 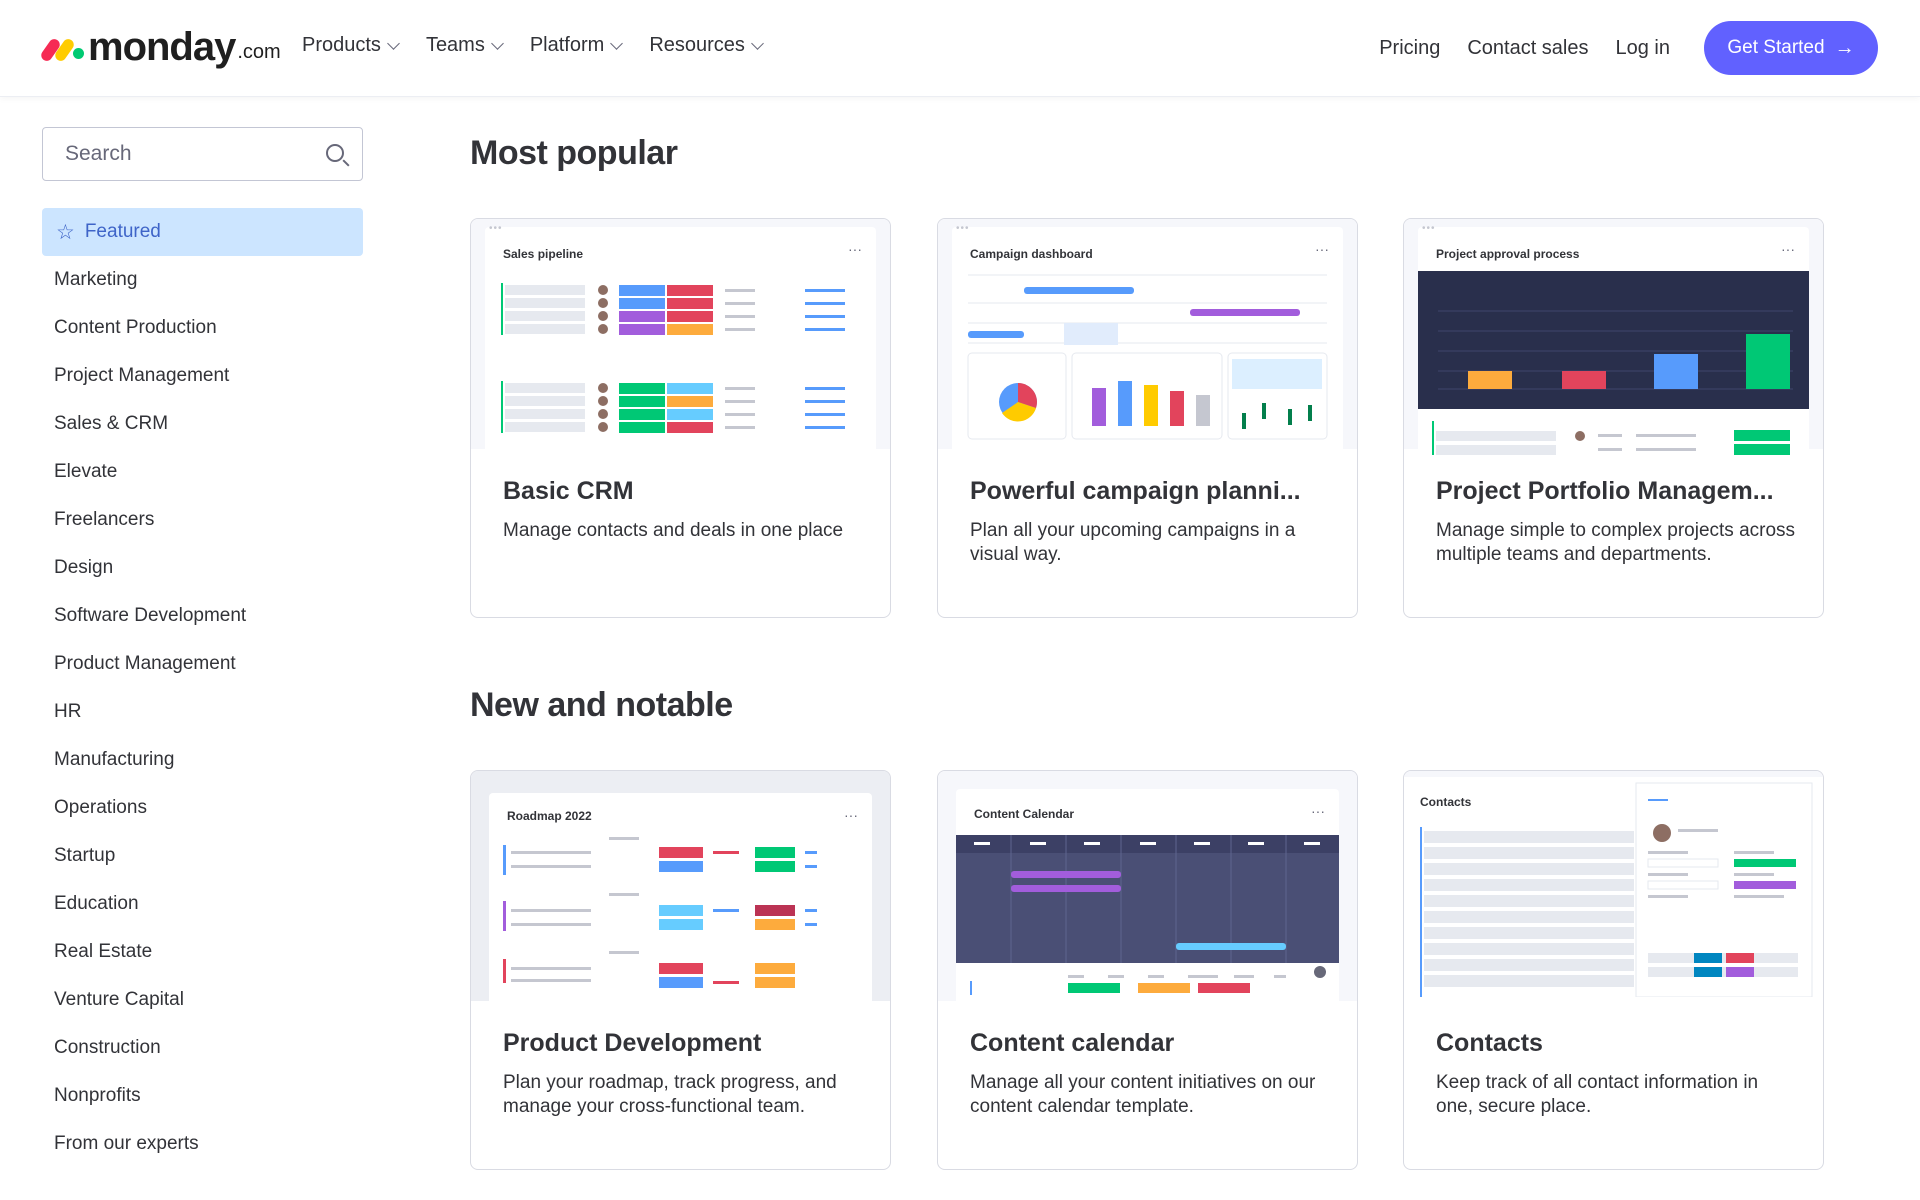 What do you see at coordinates (543, 254) in the screenshot?
I see `preview-title: Sales pipeline` at bounding box center [543, 254].